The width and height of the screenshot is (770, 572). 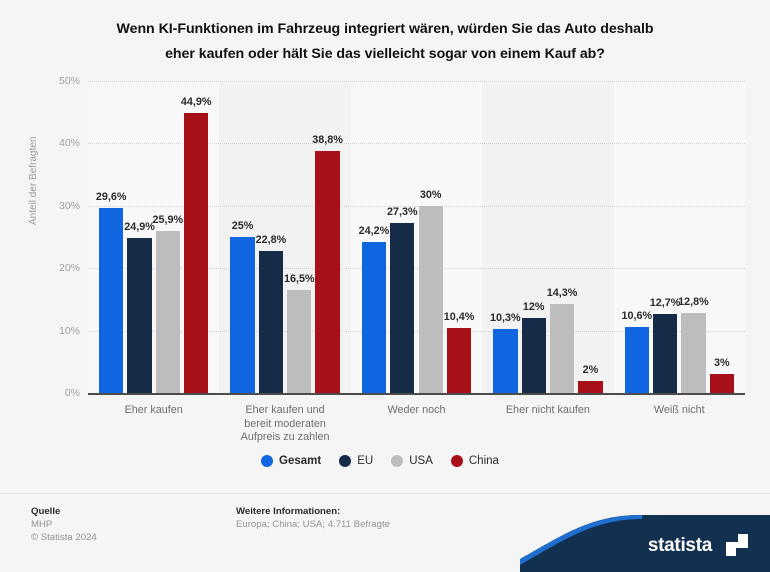 I want to click on source-block: Quelle MHP © Statista 2024, so click(x=64, y=524).